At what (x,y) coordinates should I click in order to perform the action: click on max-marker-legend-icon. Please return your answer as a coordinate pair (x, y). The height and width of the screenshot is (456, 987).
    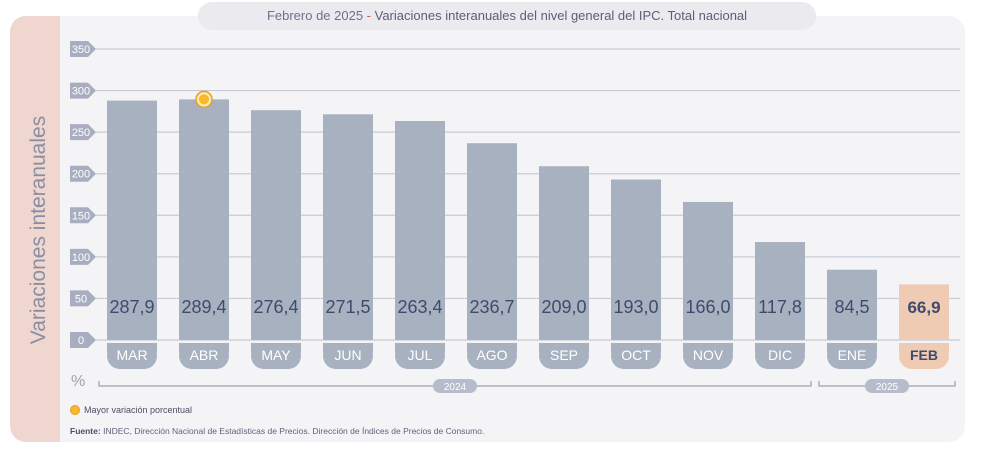
    Looking at the image, I should click on (75, 410).